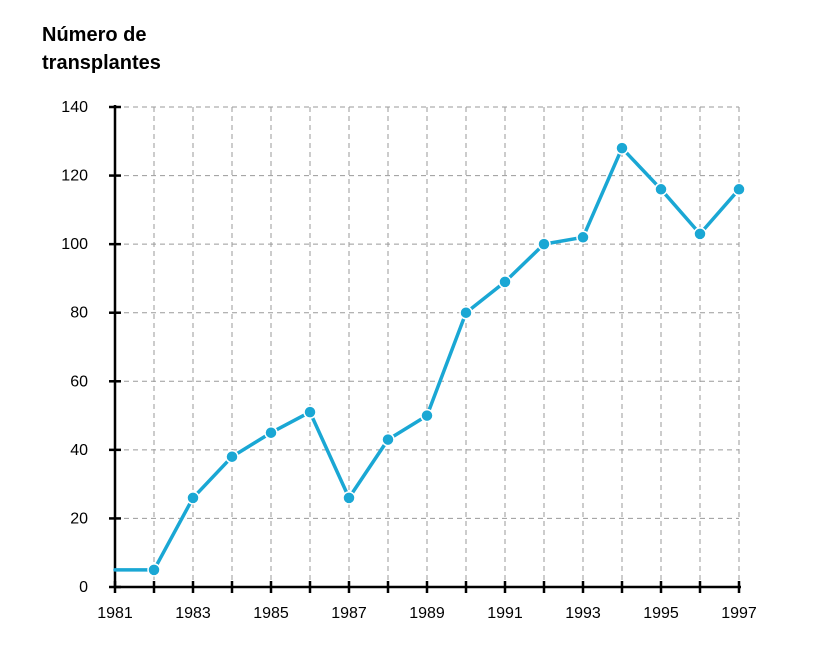 The width and height of the screenshot is (820, 655). What do you see at coordinates (79, 518) in the screenshot?
I see `y-tick-label: 20` at bounding box center [79, 518].